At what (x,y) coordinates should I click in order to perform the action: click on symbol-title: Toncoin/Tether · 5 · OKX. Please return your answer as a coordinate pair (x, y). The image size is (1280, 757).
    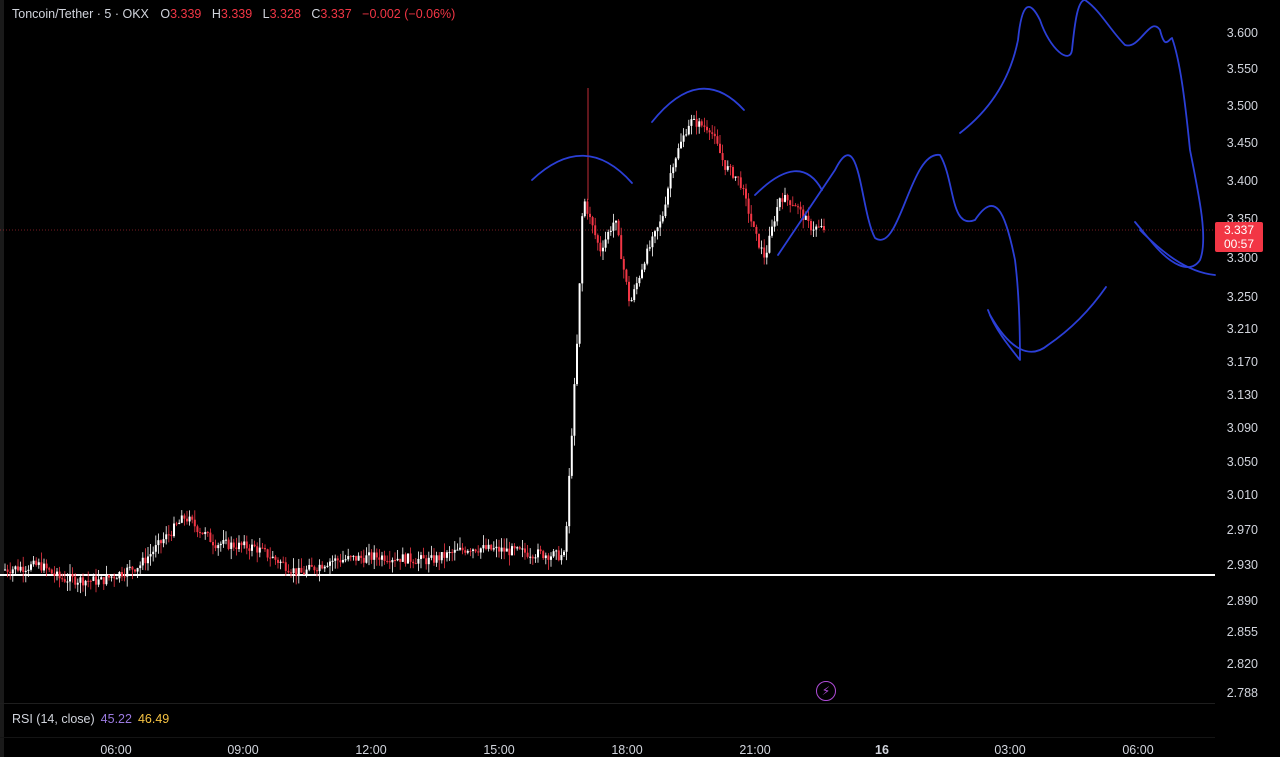
    Looking at the image, I should click on (80, 14).